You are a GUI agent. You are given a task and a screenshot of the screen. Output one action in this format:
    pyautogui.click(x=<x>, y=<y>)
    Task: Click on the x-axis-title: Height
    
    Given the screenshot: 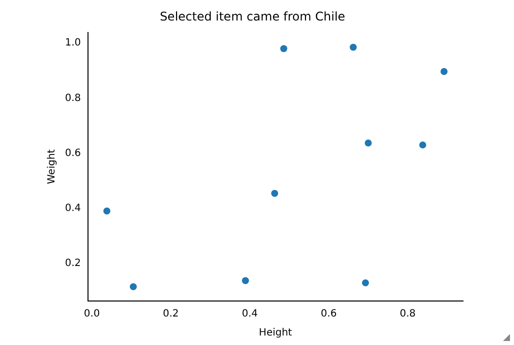 What is the action you would take?
    pyautogui.click(x=275, y=333)
    